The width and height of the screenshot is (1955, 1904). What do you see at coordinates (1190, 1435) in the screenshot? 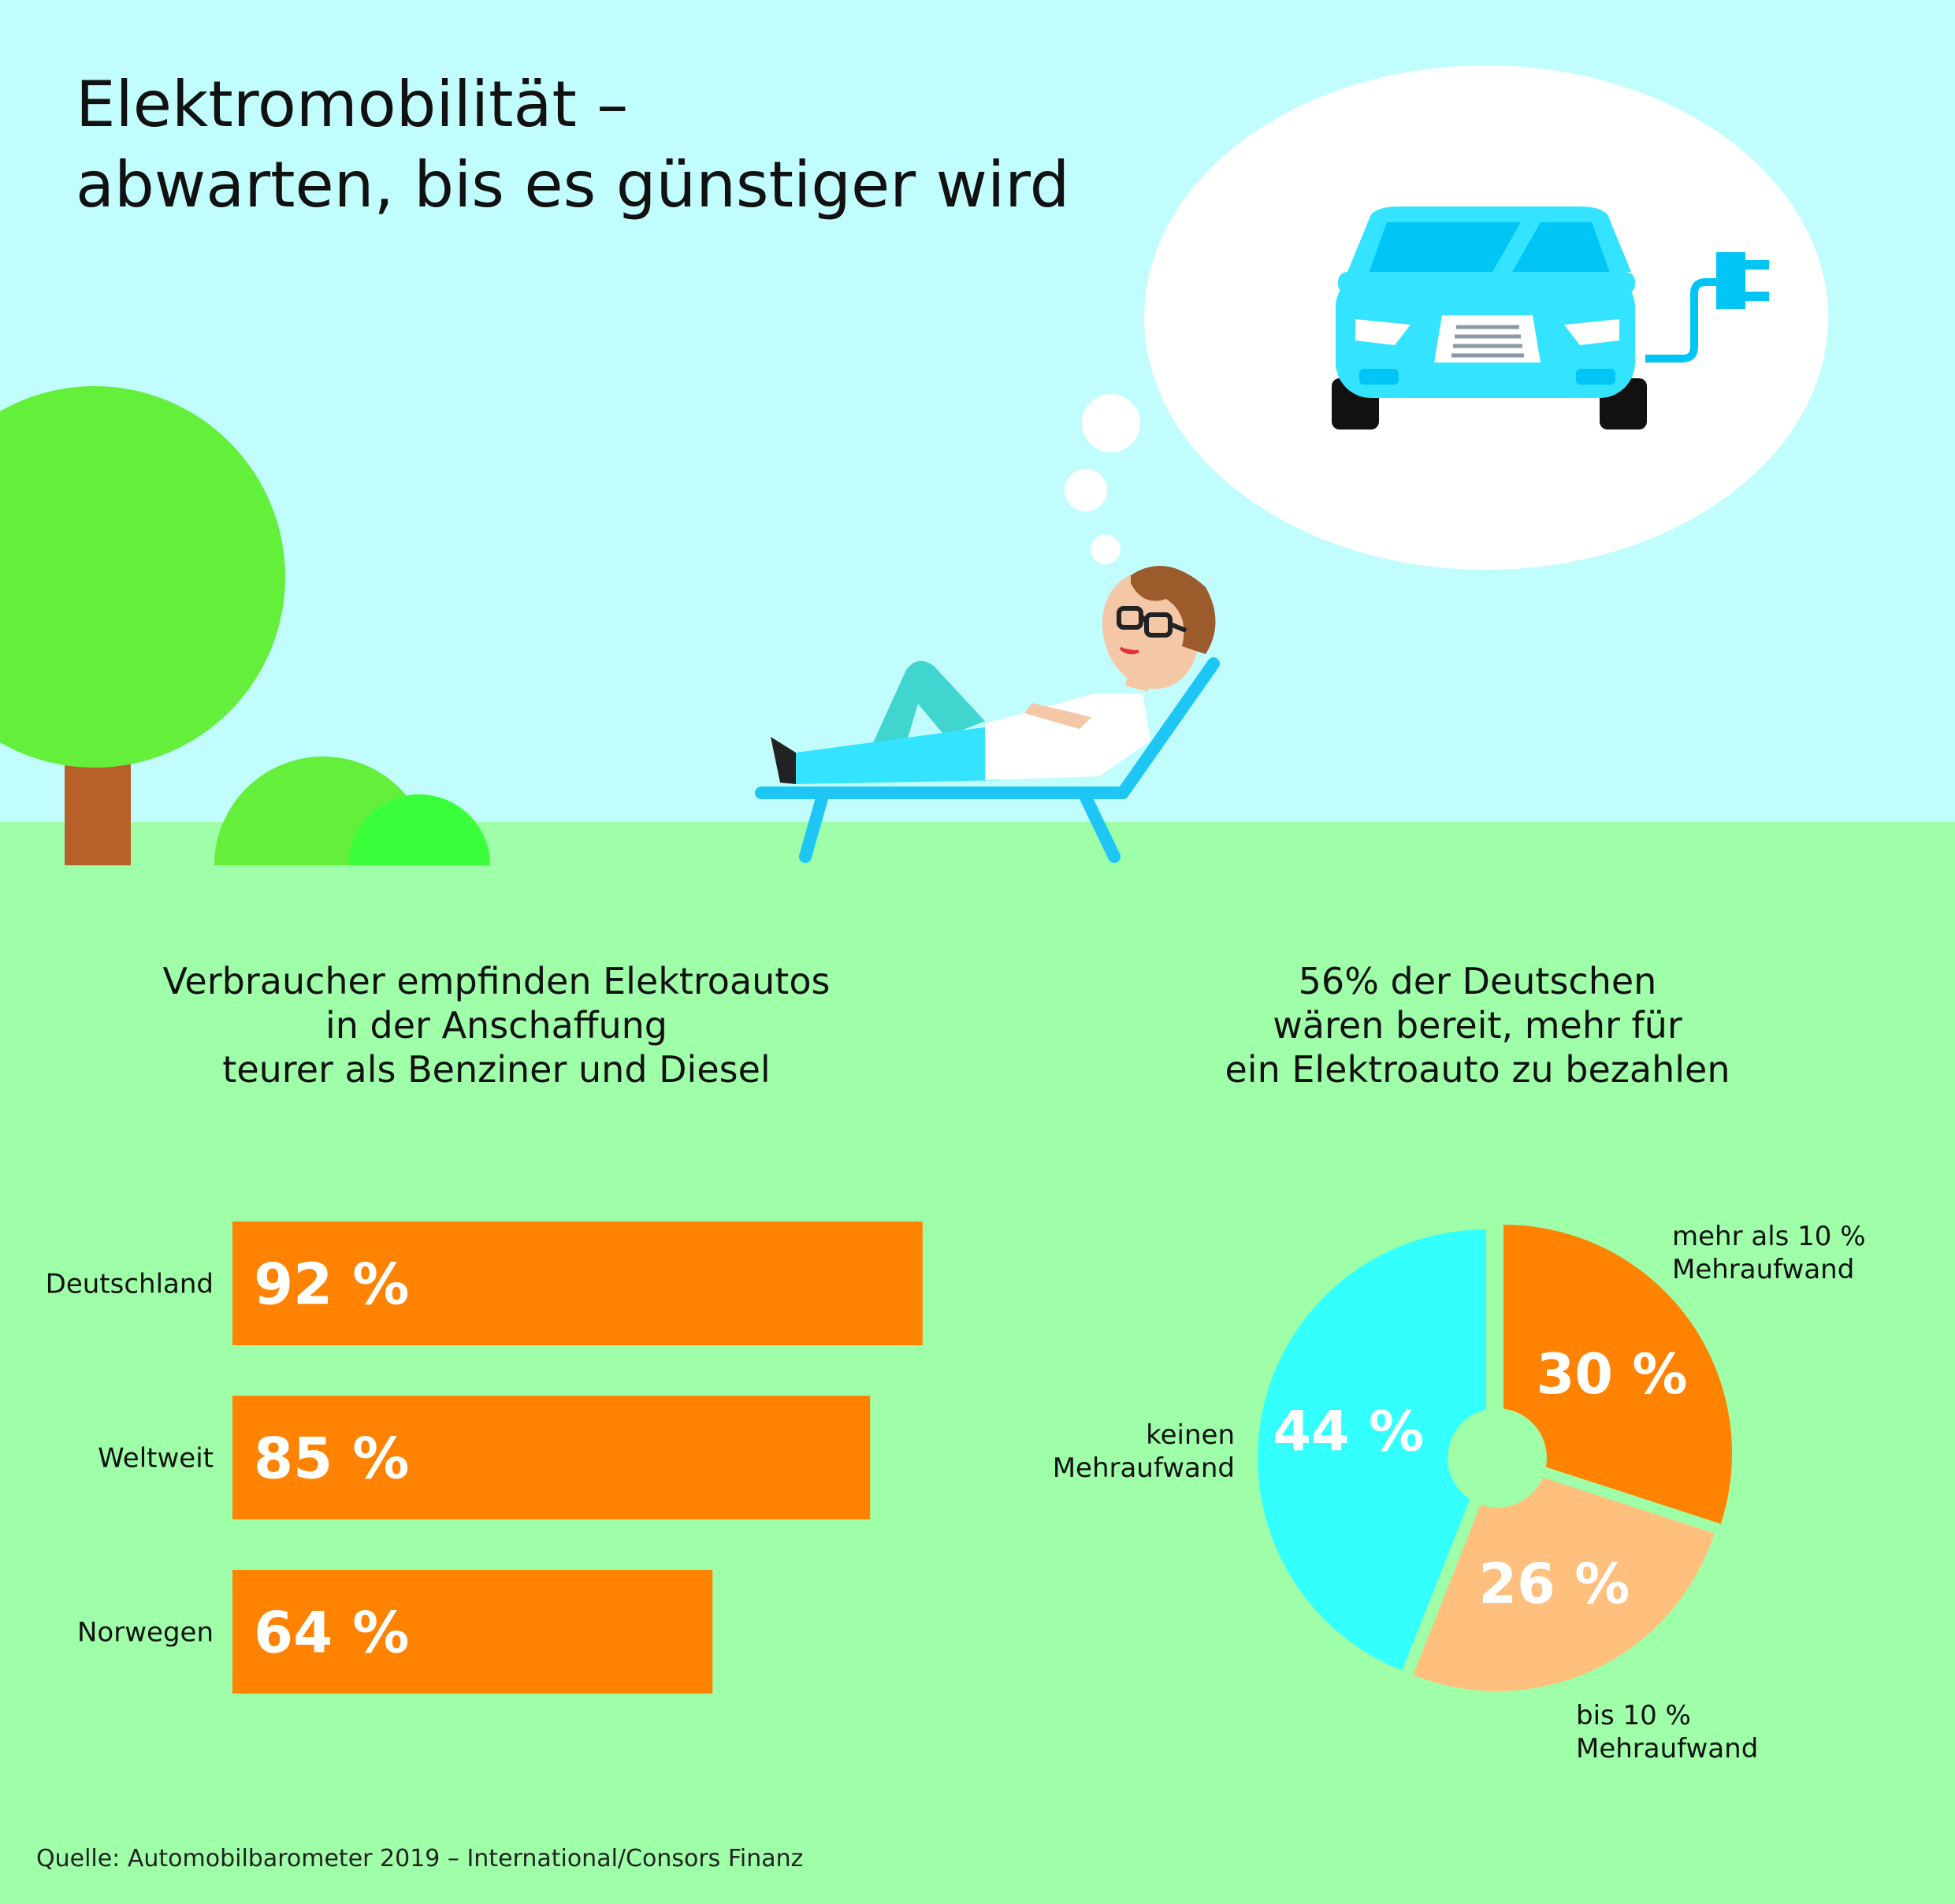
I see `pie-label-line: keinen` at bounding box center [1190, 1435].